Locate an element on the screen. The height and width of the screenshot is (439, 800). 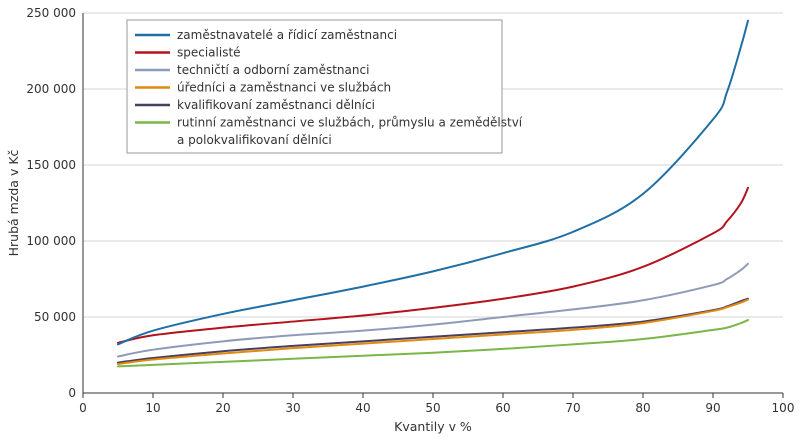
legend-label: zaměstnavatelé a řídicí zaměstnanci is located at coordinates (287, 35).